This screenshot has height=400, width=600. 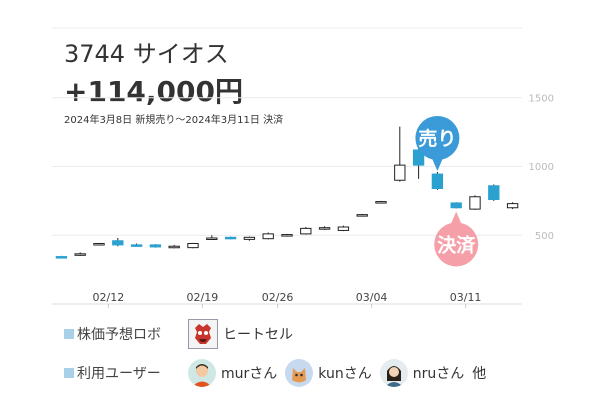 I want to click on woman-avatar-icon, so click(x=393, y=373).